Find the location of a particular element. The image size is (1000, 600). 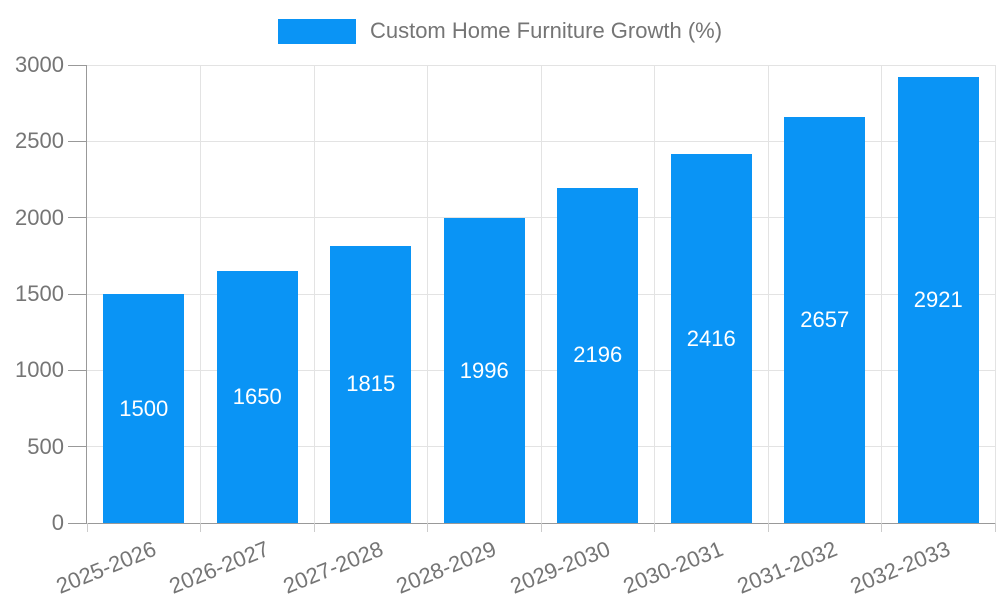

x-axis-tick-label: 2030-2031 is located at coordinates (673, 567).